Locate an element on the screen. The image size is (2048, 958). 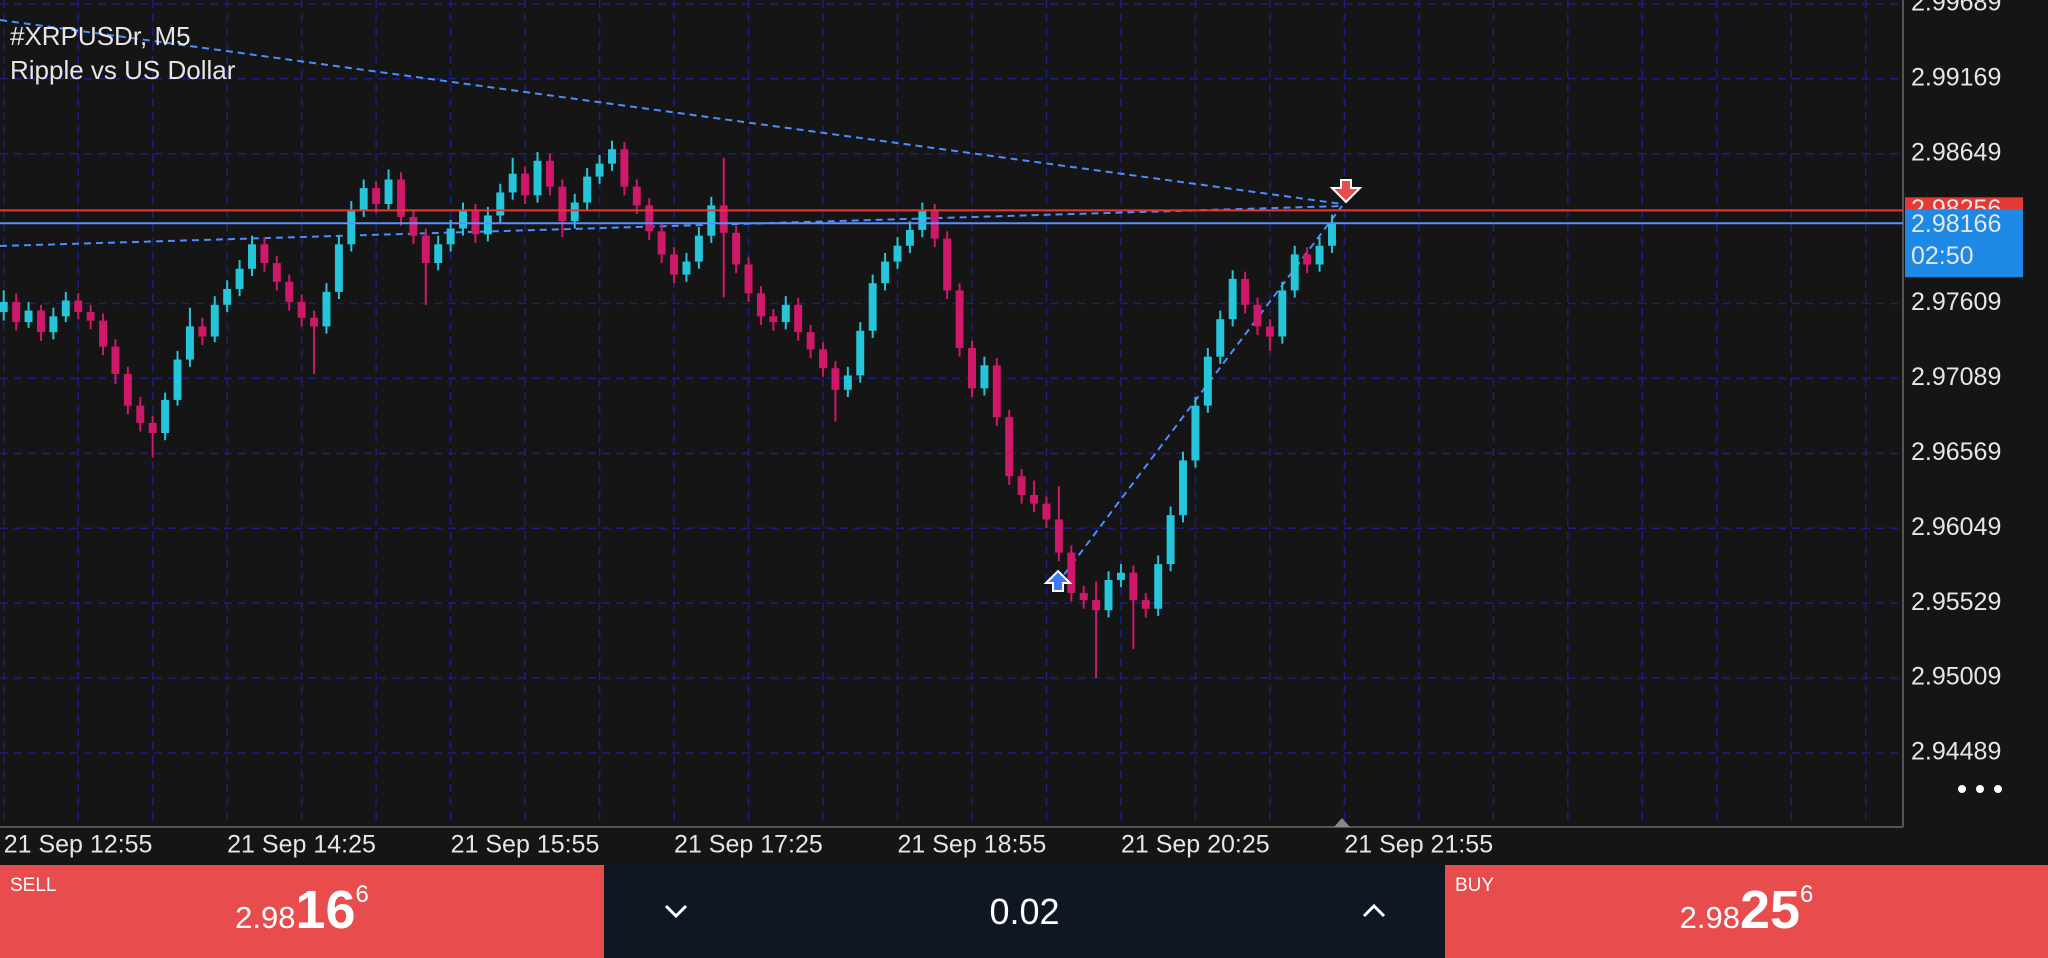
sell-button: SELL 2.98166 is located at coordinates (302, 911).